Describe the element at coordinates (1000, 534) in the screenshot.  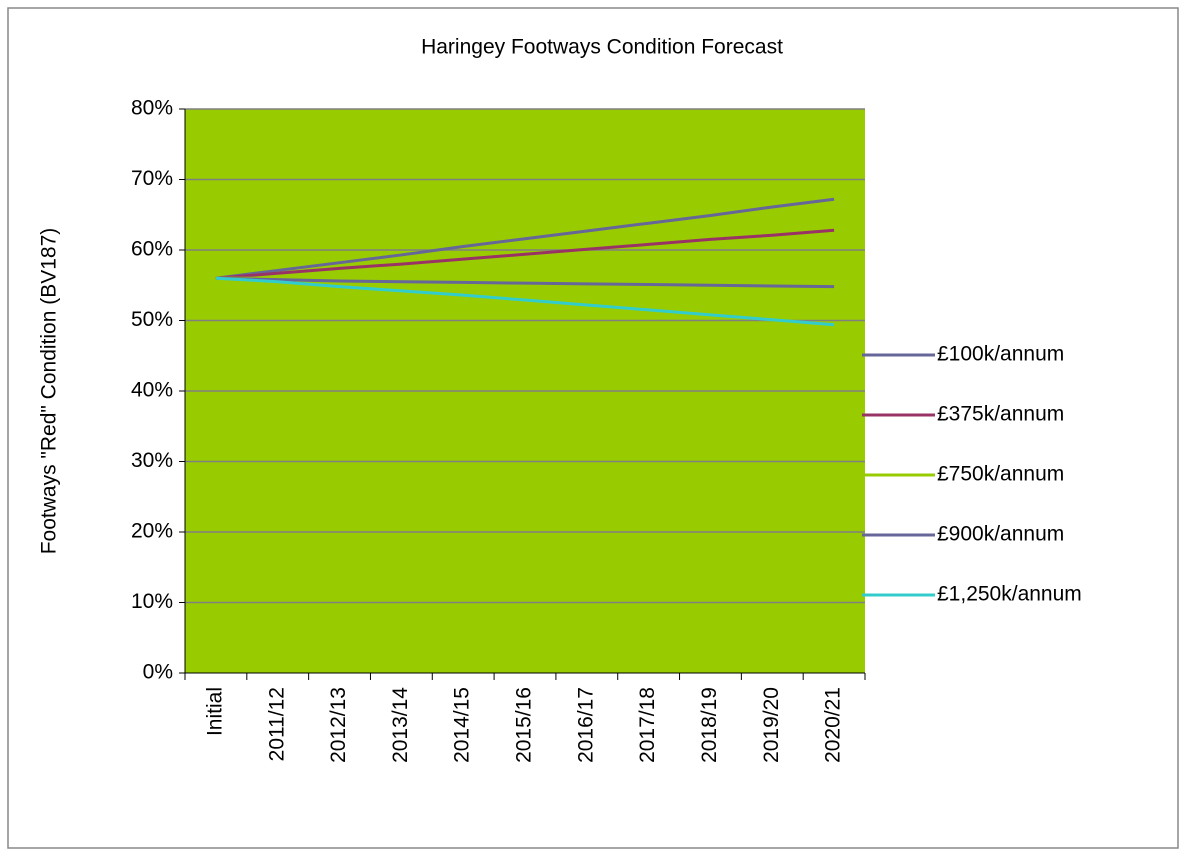
I see `legend-label: £900k/annum` at that location.